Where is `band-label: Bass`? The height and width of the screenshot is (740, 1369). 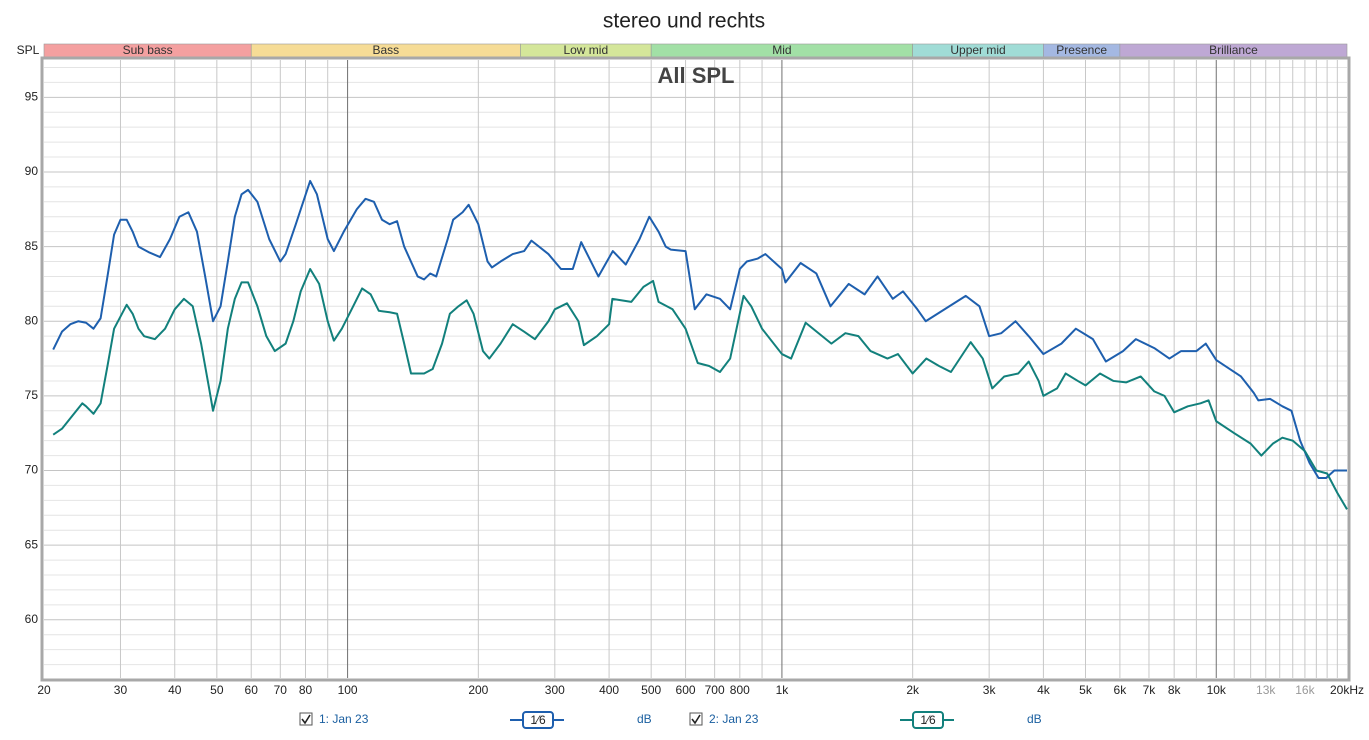
band-label: Bass is located at coordinates (385, 50).